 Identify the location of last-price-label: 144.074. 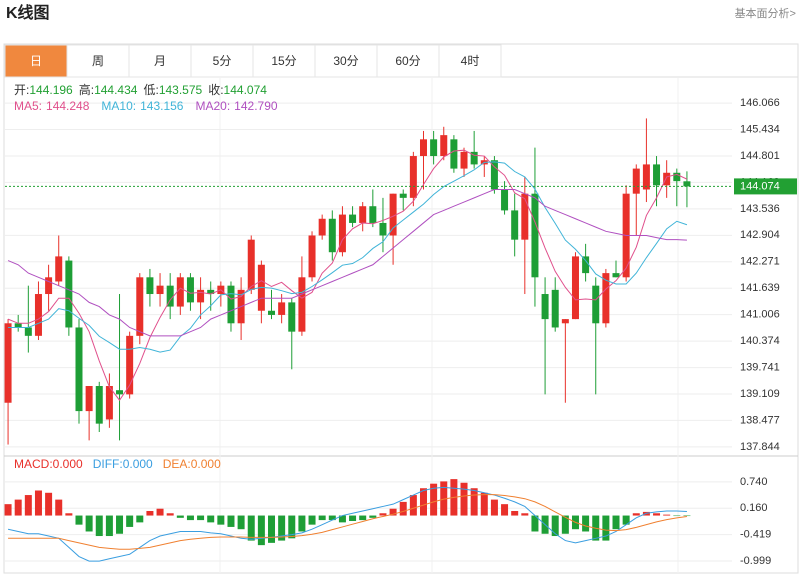
(760, 186).